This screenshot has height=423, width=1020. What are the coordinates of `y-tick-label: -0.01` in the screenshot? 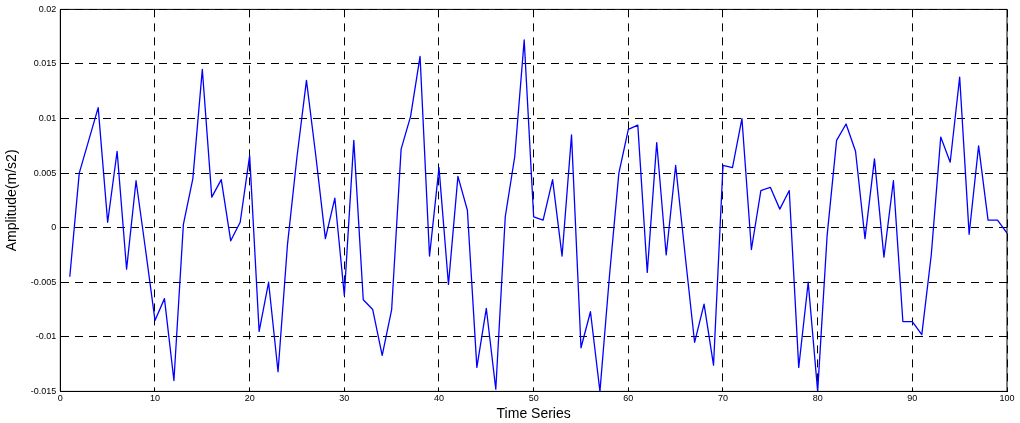 It's located at (46, 336).